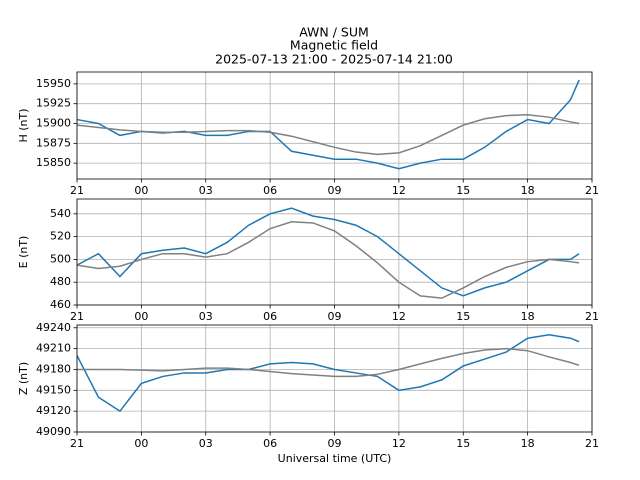 Image resolution: width=640 pixels, height=480 pixels. What do you see at coordinates (60, 258) in the screenshot?
I see `y-tick-label: 500` at bounding box center [60, 258].